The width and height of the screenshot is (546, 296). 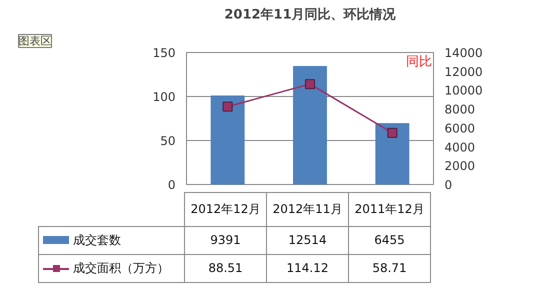 I want to click on y-tick-label: 100, so click(x=164, y=97).